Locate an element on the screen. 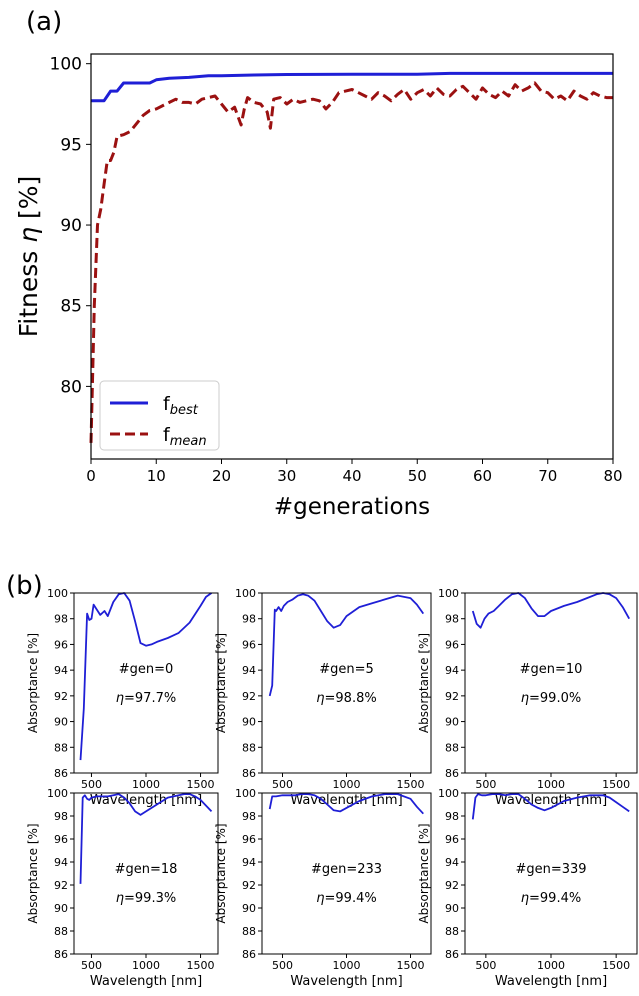 This screenshot has height=996, width=639. efficiency-annotation: η=98.8% is located at coordinates (346, 698).